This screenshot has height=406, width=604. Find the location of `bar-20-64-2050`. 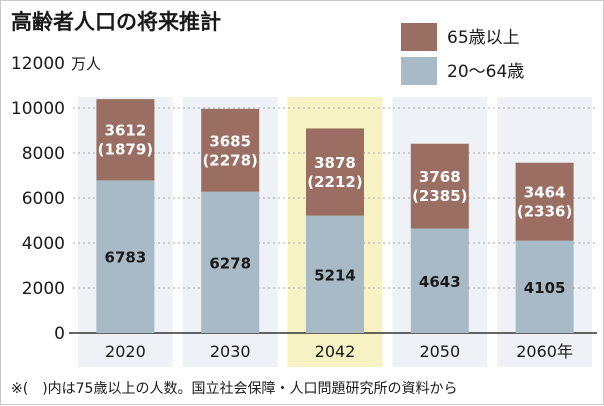

bar-20-64-2050 is located at coordinates (439, 280).